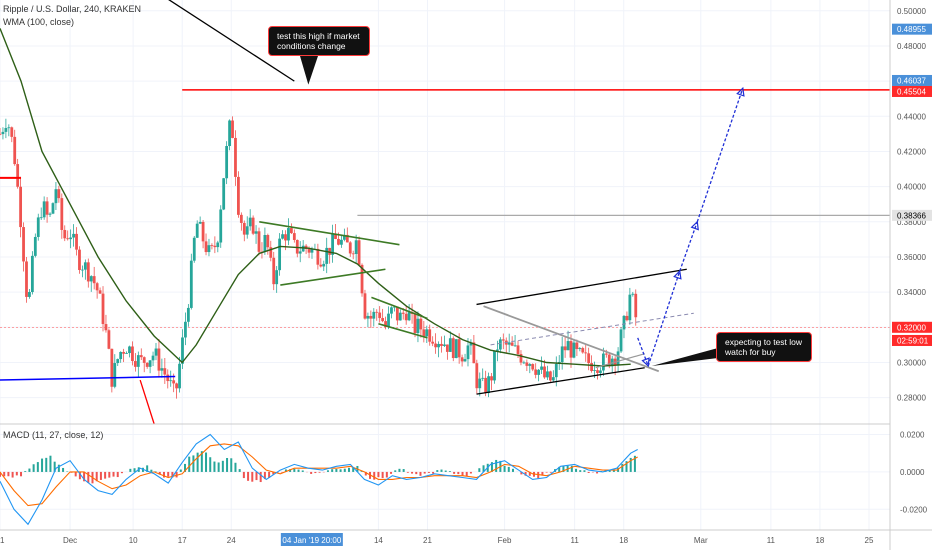  I want to click on macd-signal-line, so click(319, 475).